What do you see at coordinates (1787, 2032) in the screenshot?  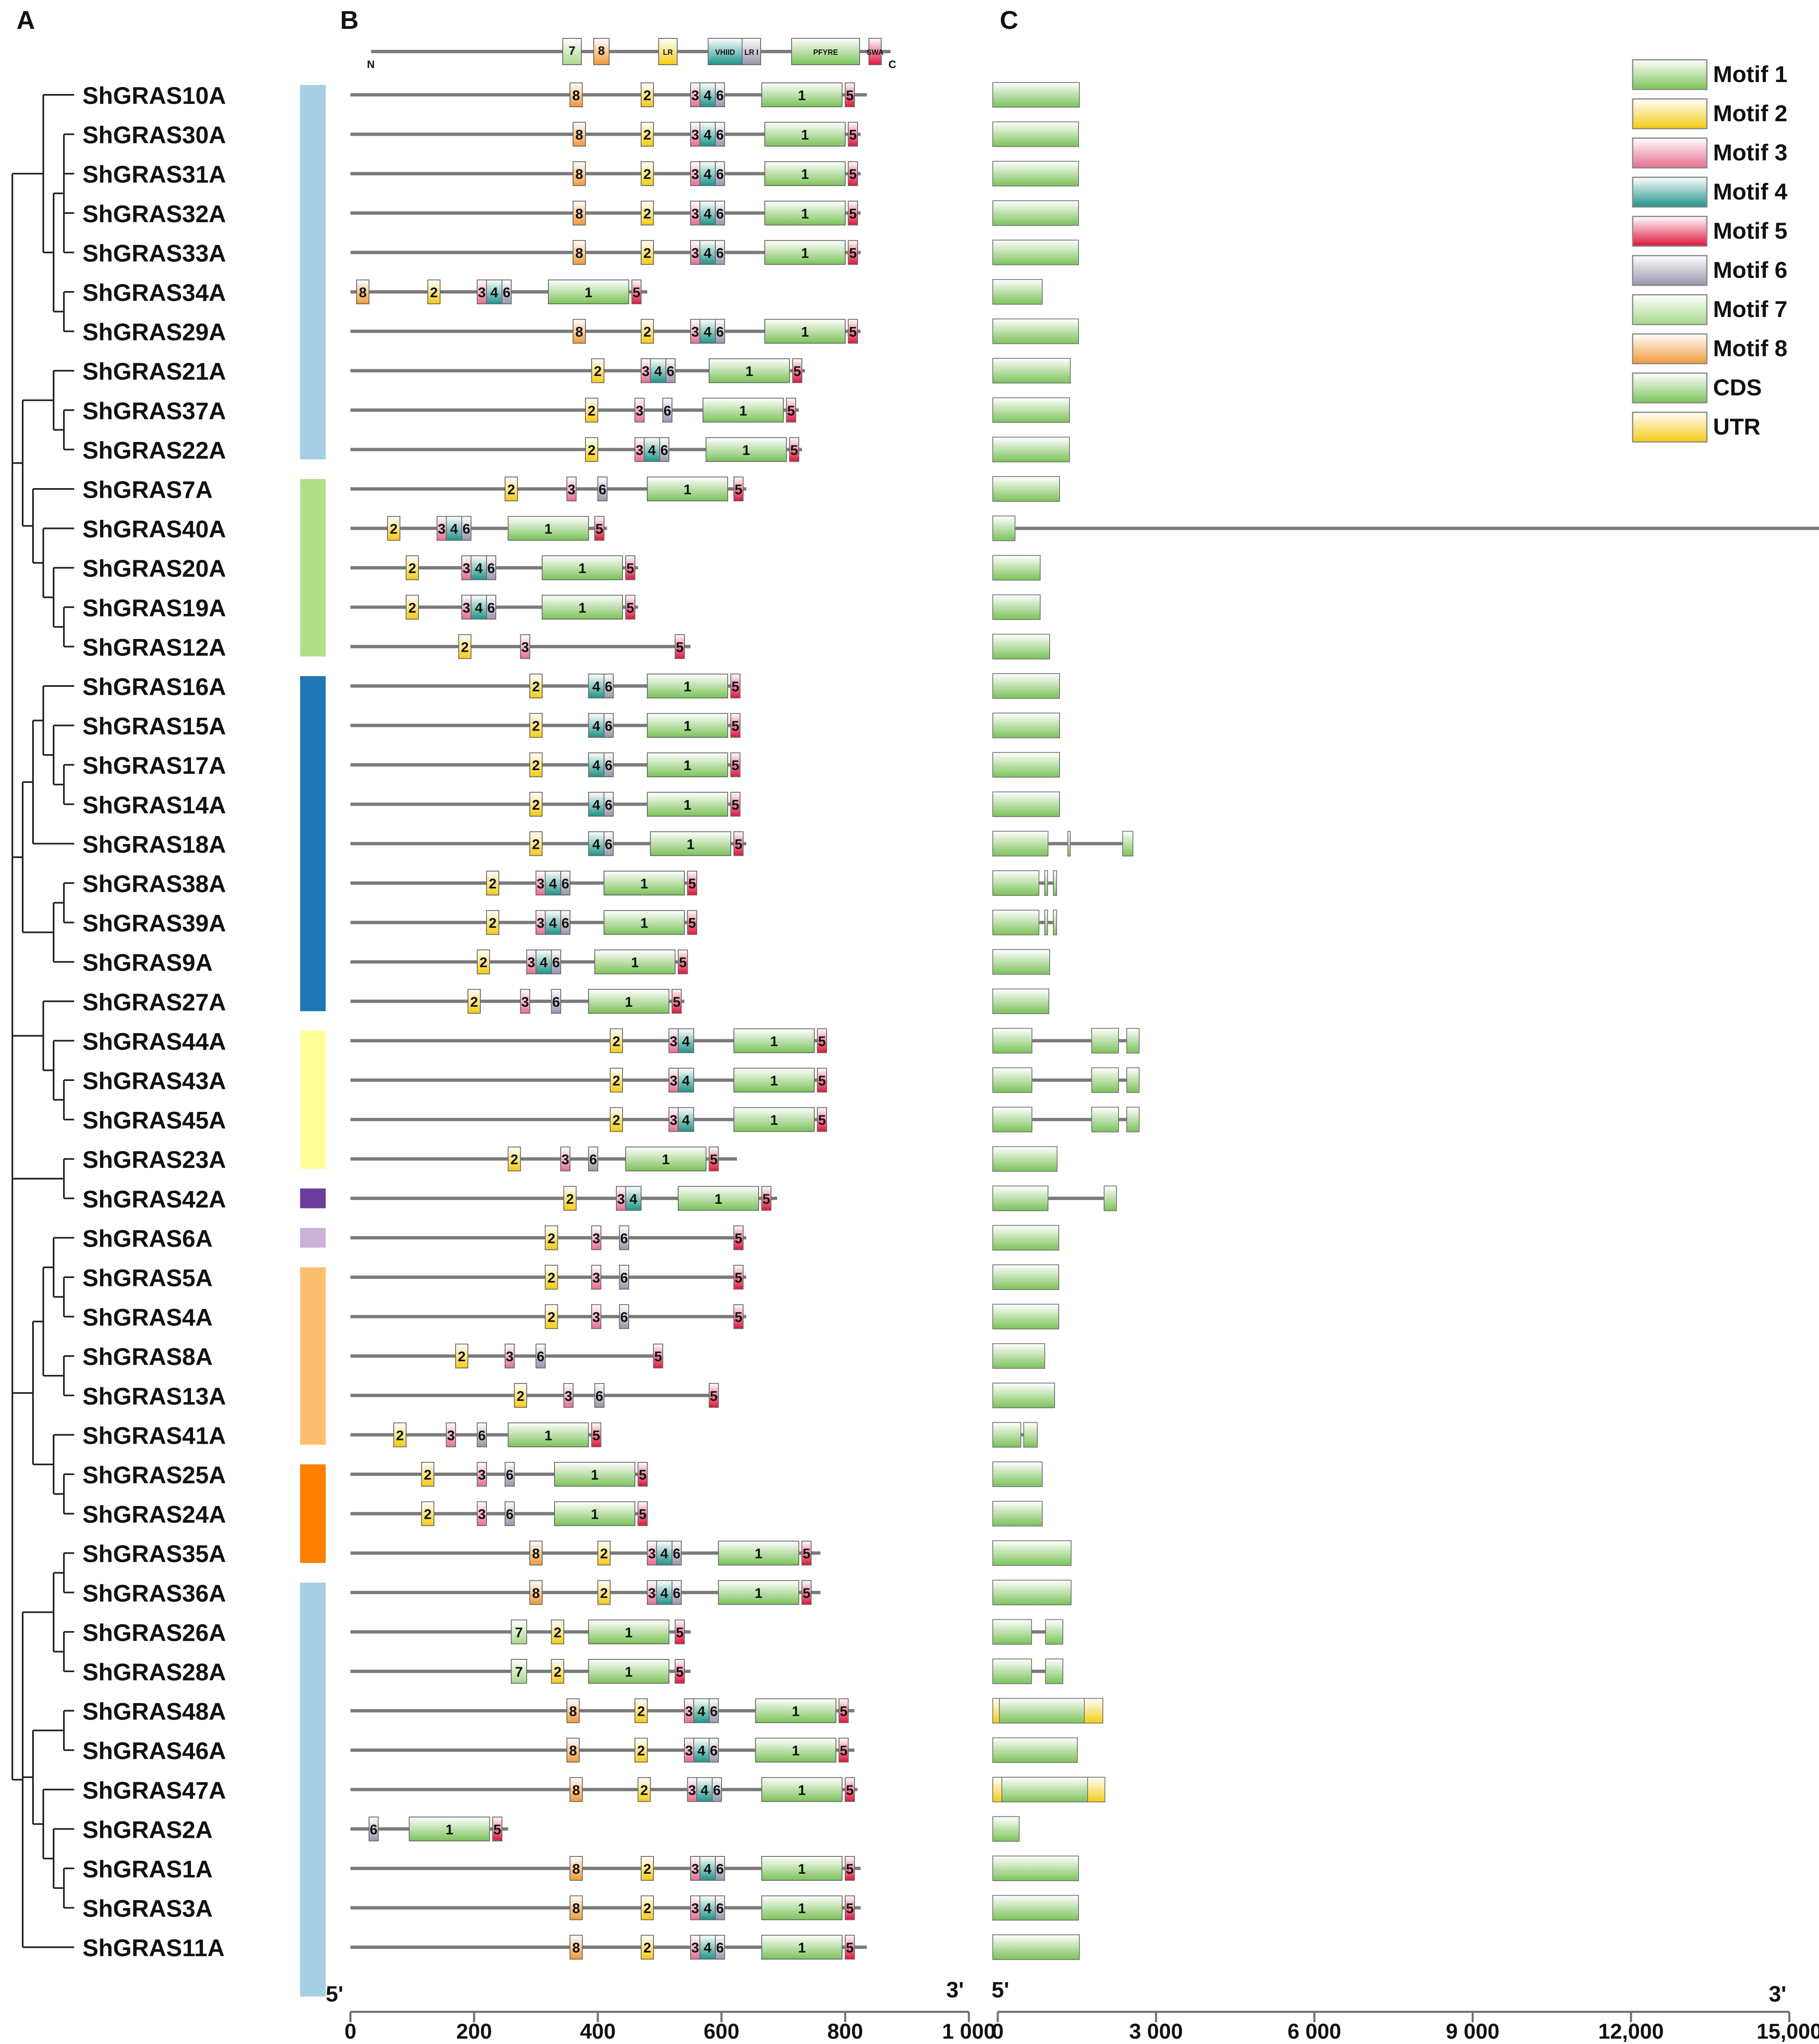 I see `axis-c-tick-label: 15,000` at bounding box center [1787, 2032].